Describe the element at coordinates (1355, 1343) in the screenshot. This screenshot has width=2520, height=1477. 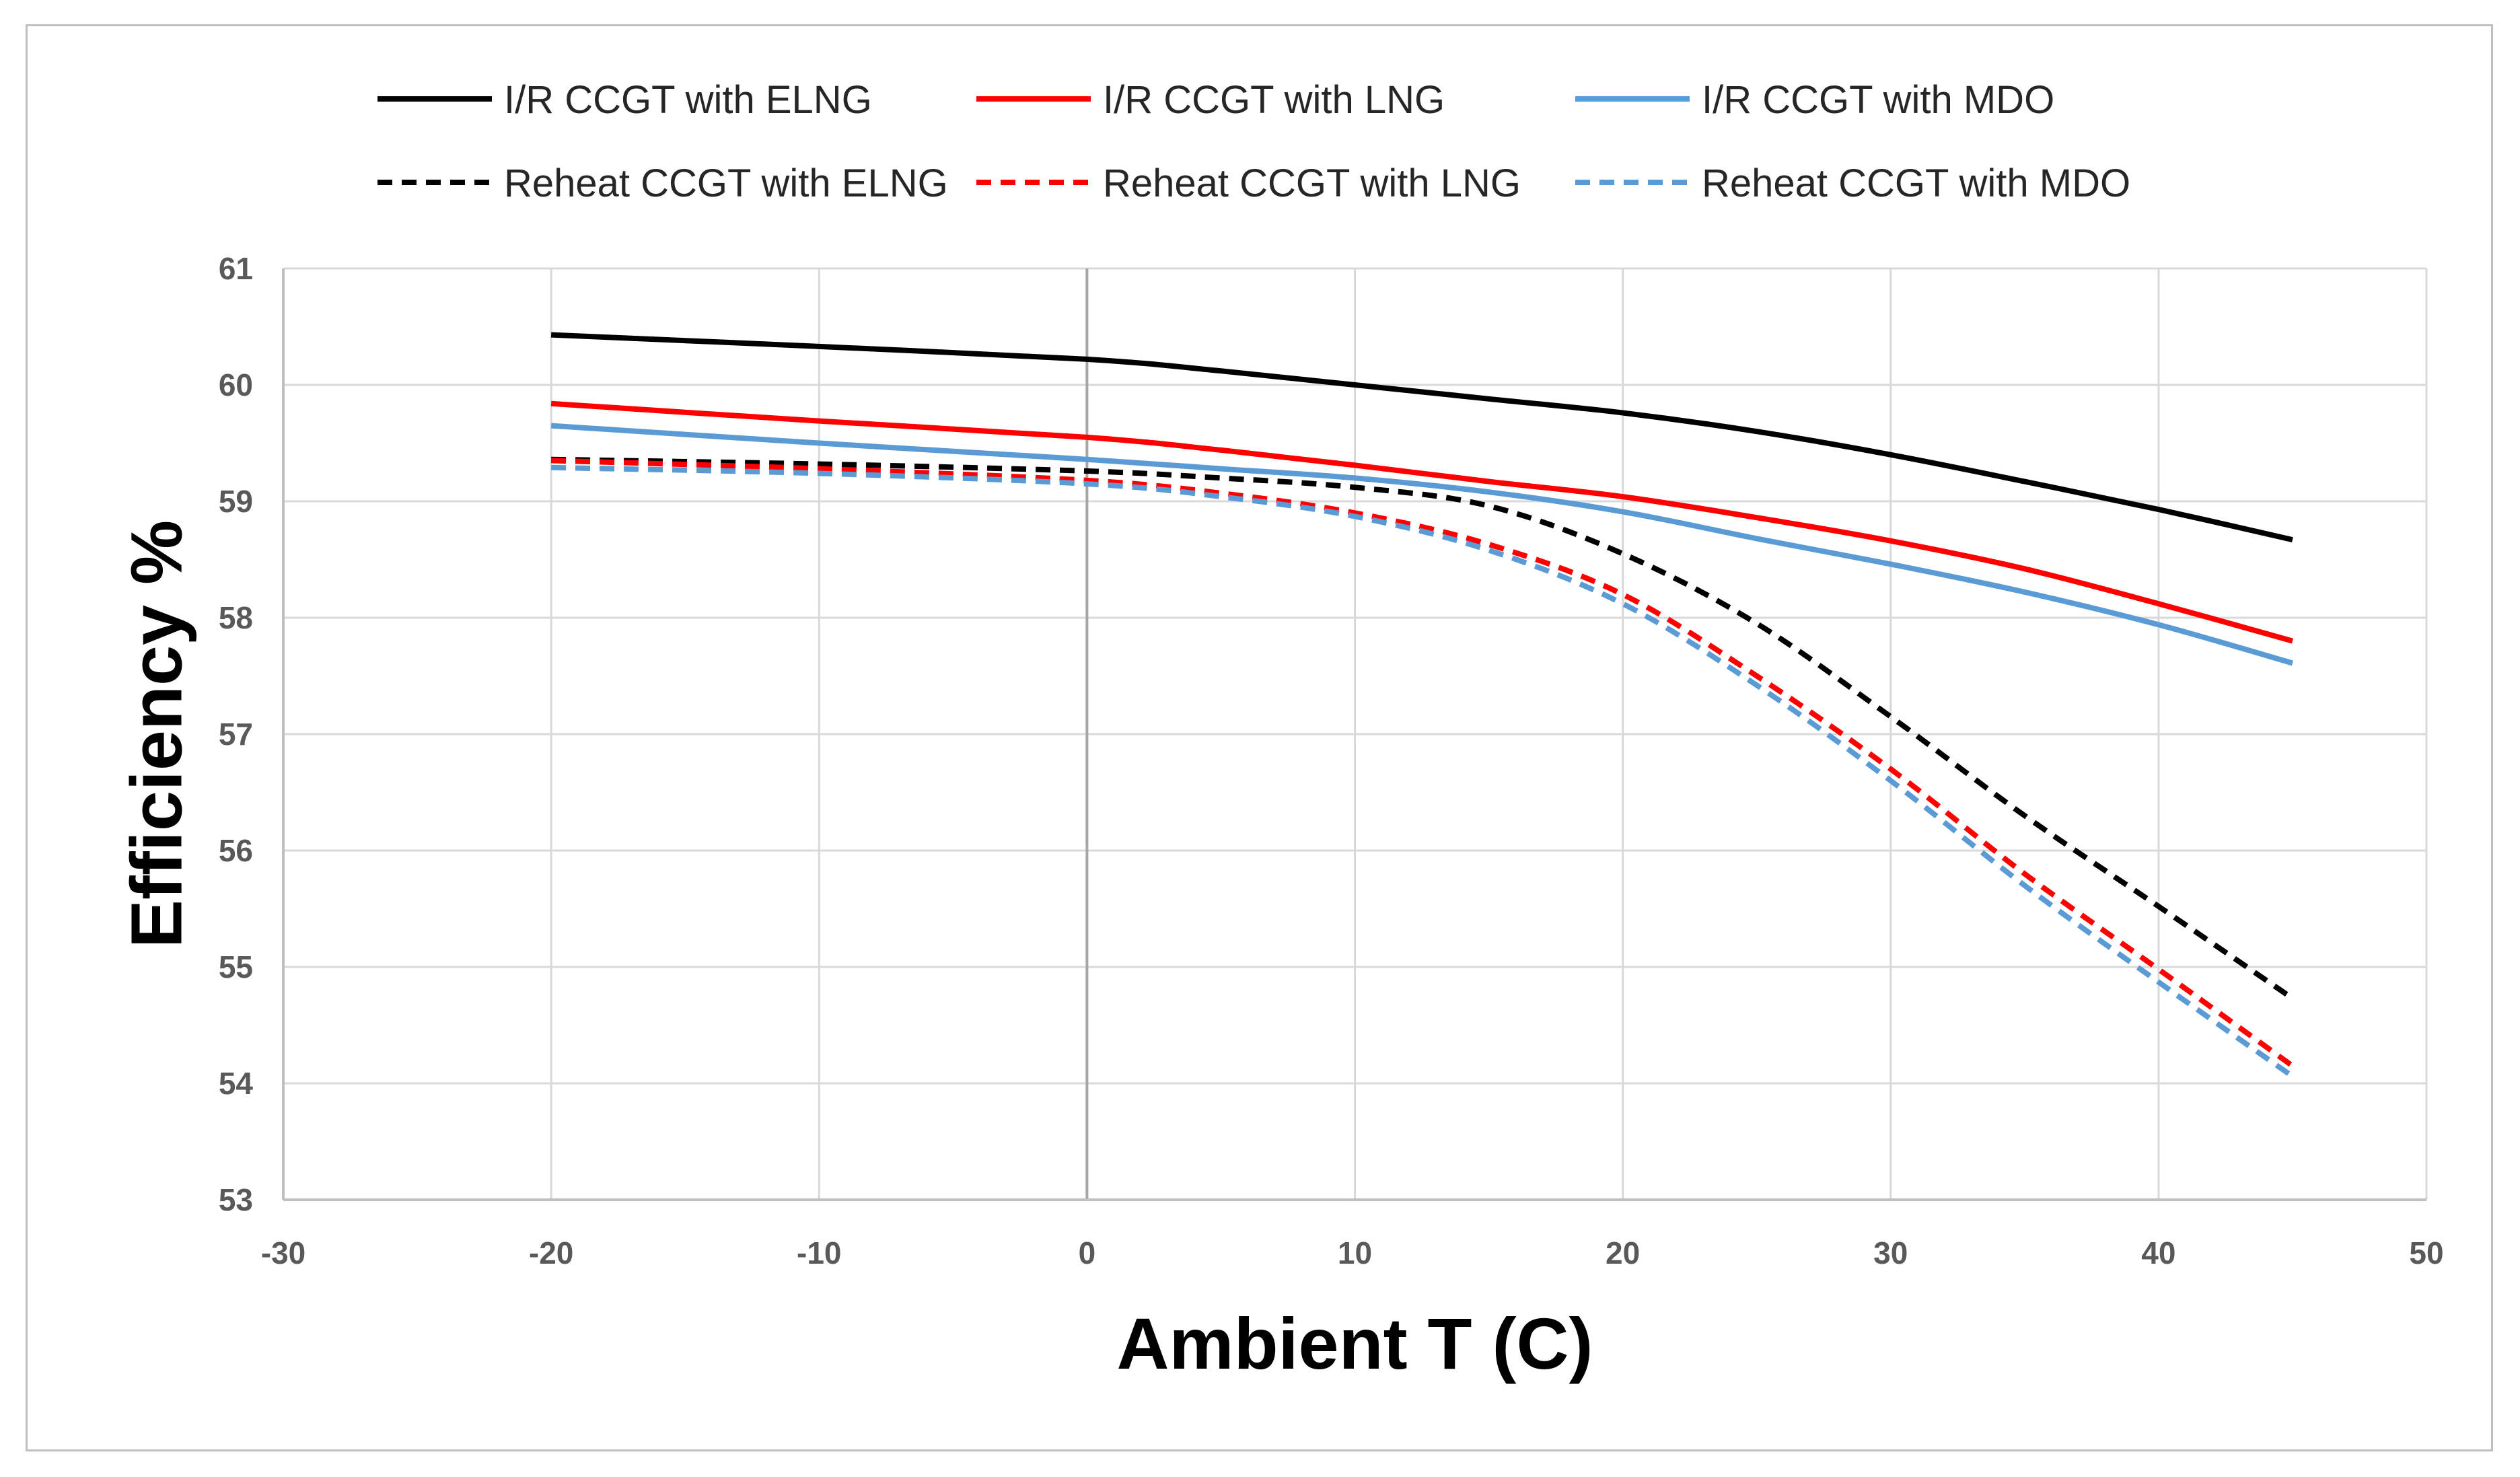
I see `x-axis-title: Ambient T (C)` at that location.